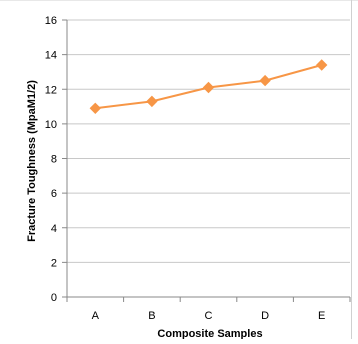 Image resolution: width=358 pixels, height=344 pixels. What do you see at coordinates (32, 161) in the screenshot?
I see `y-axis-title: Fracture Toughness (MpaM1/2)` at bounding box center [32, 161].